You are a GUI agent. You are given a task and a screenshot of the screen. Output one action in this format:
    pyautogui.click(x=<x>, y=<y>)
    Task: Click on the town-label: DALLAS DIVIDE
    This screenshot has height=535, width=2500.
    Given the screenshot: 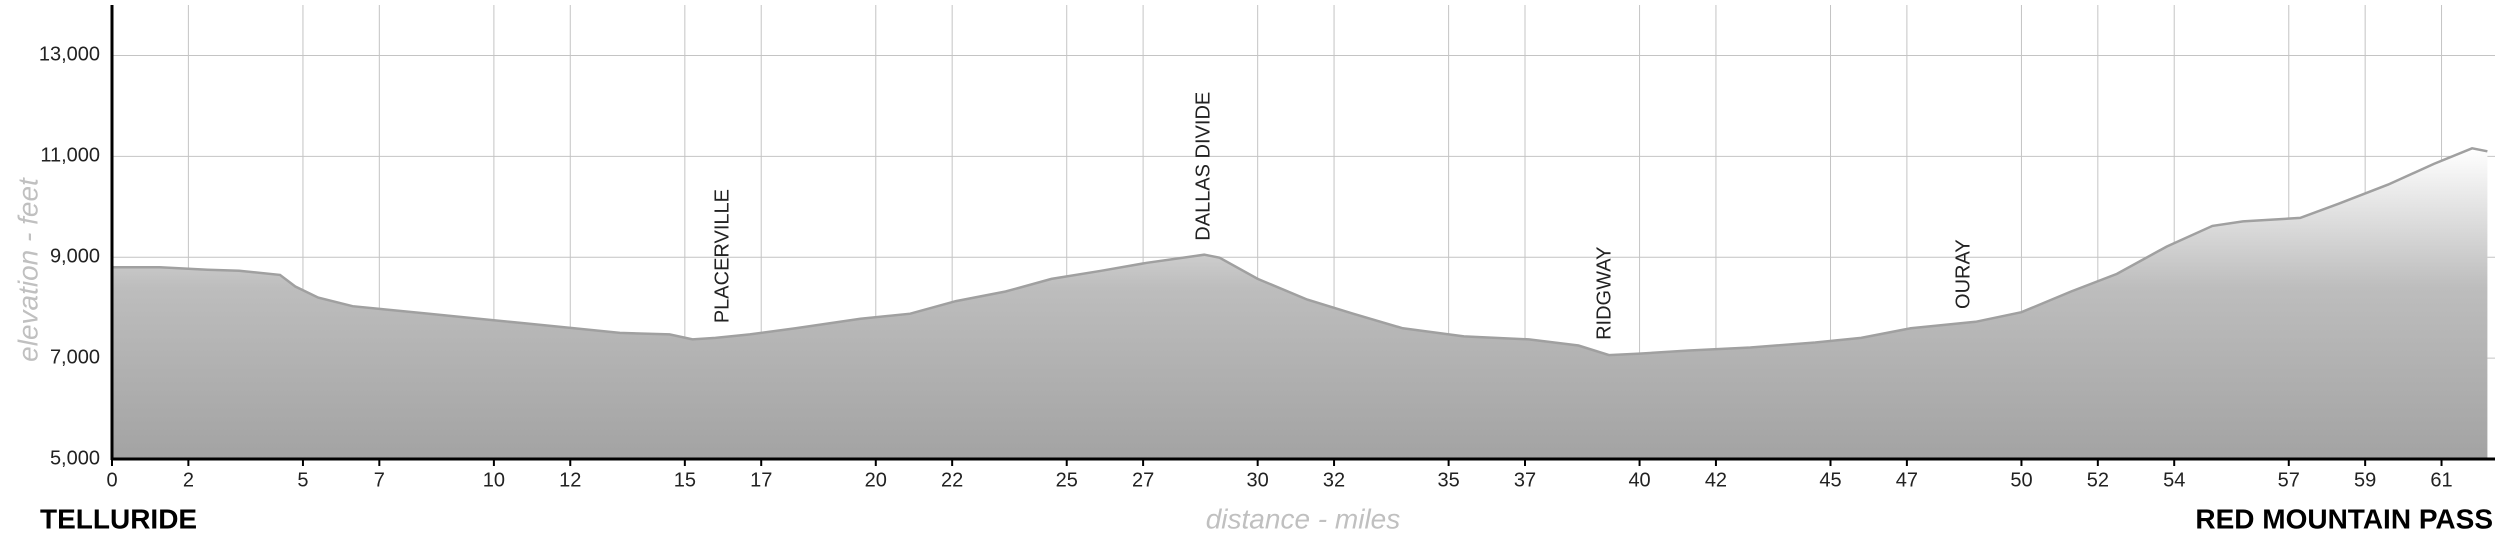 What is the action you would take?
    pyautogui.click(x=1203, y=166)
    